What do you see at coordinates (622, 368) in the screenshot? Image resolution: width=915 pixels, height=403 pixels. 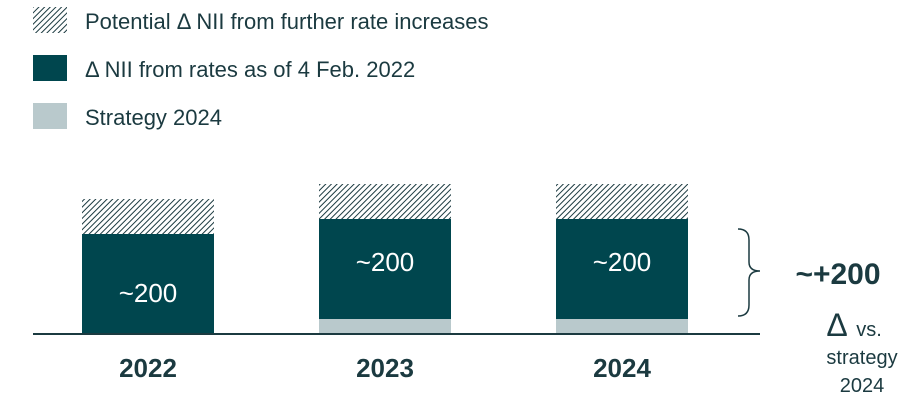 I see `x-tick-label-2024: 2024` at bounding box center [622, 368].